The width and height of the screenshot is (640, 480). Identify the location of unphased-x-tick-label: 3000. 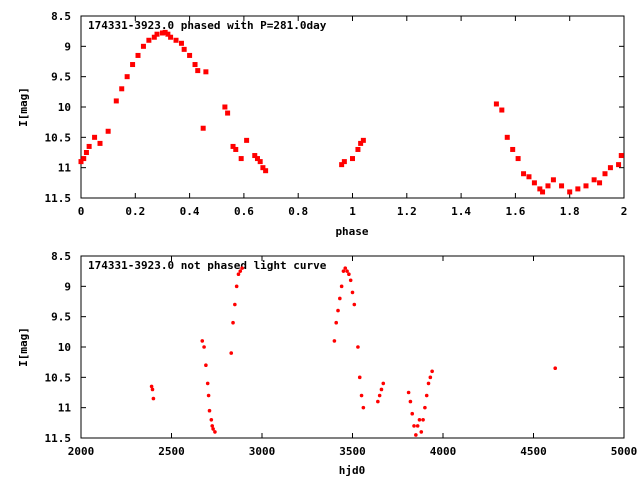
(262, 451).